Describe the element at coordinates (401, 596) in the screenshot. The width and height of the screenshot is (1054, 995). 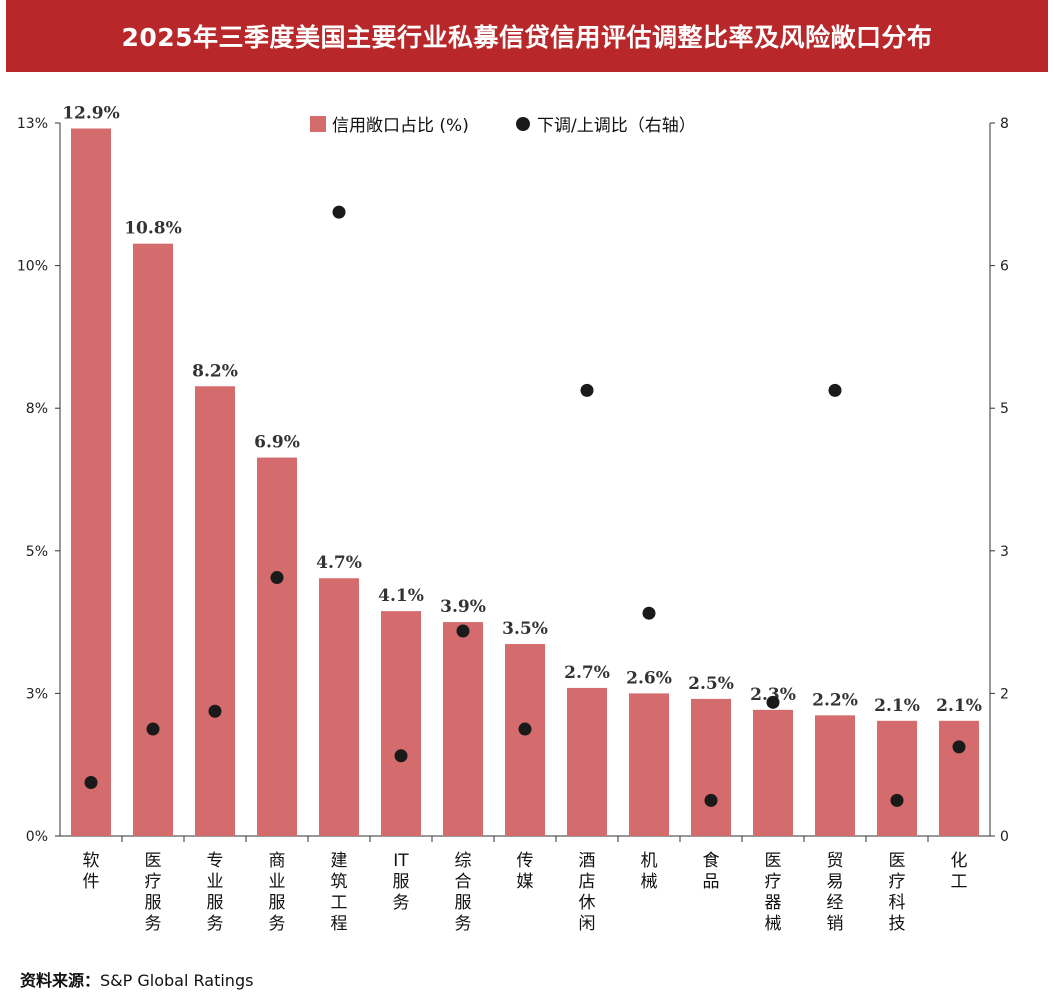
I see `bar-data-label: 4.1%` at that location.